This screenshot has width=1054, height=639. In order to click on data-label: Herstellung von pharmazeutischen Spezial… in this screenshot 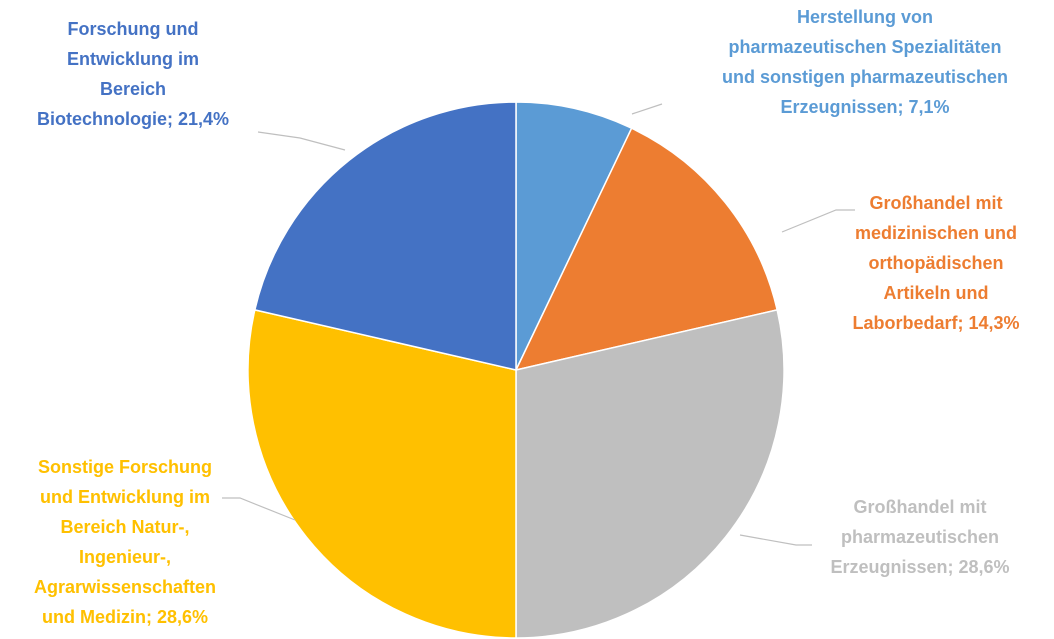, I will do `click(865, 62)`.